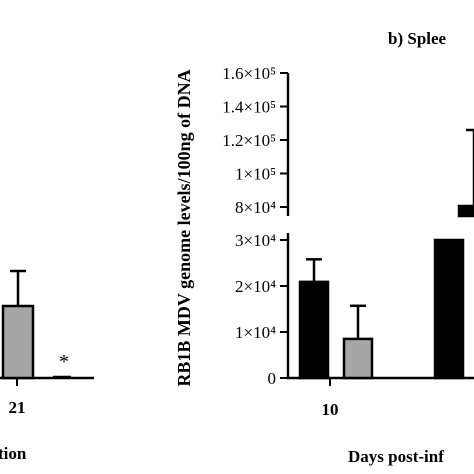  What do you see at coordinates (417, 38) in the screenshot?
I see `panel-title: b) Splee` at bounding box center [417, 38].